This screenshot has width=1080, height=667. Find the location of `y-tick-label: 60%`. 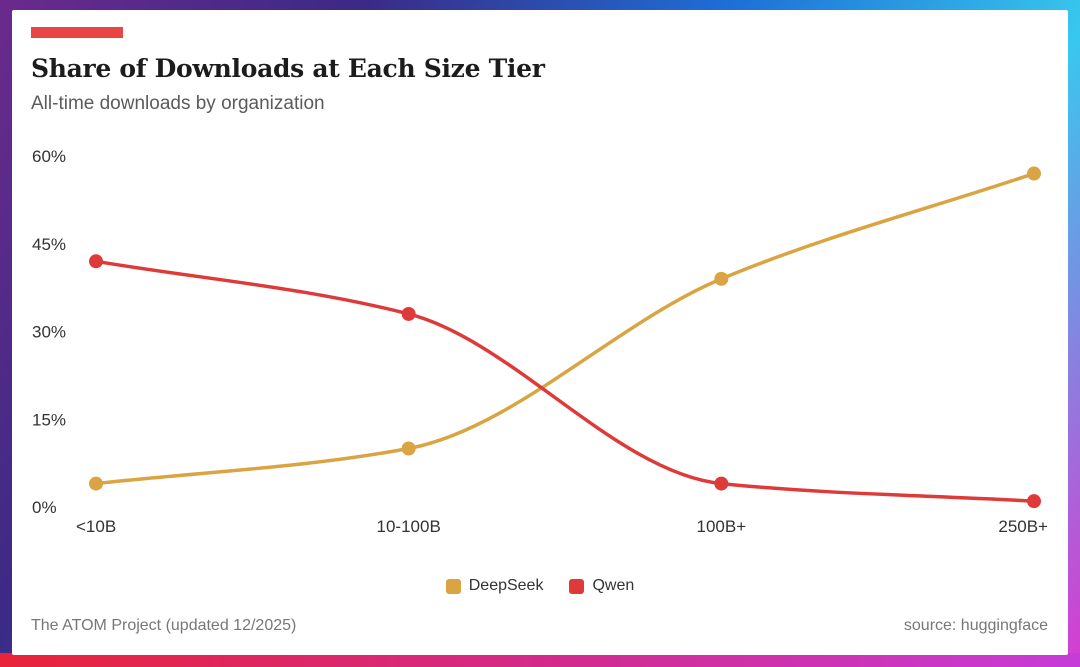

y-tick-label: 60% is located at coordinates (49, 156).